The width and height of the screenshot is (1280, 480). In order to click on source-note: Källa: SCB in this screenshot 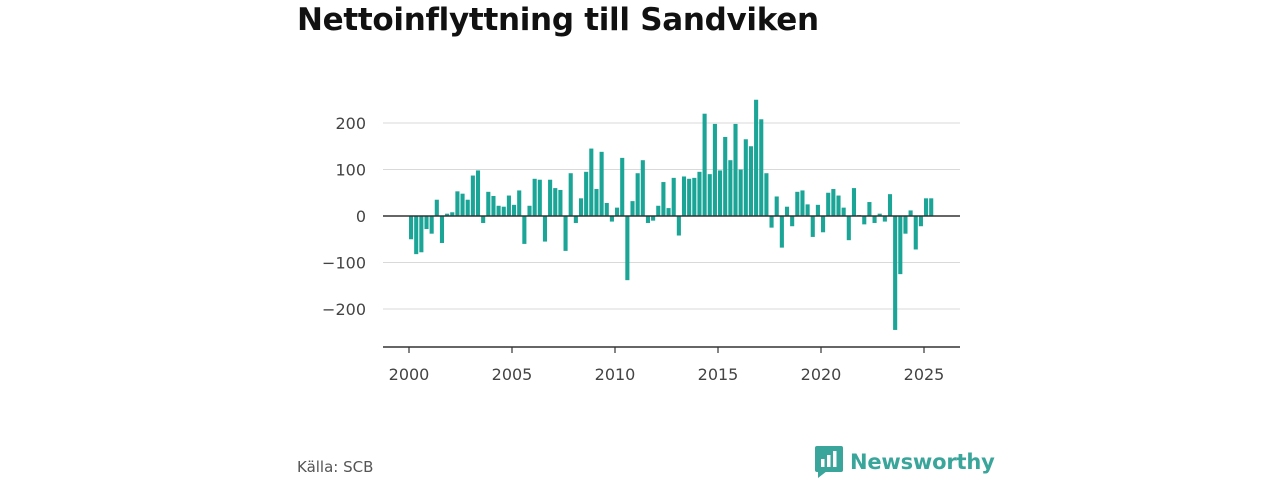, I will do `click(335, 467)`.